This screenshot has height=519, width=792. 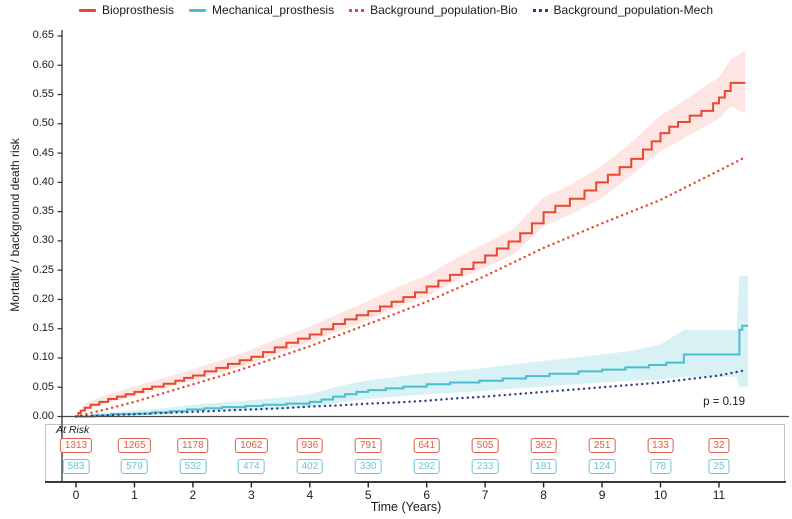 What do you see at coordinates (602, 445) in the screenshot?
I see `at-risk-value: 251` at bounding box center [602, 445].